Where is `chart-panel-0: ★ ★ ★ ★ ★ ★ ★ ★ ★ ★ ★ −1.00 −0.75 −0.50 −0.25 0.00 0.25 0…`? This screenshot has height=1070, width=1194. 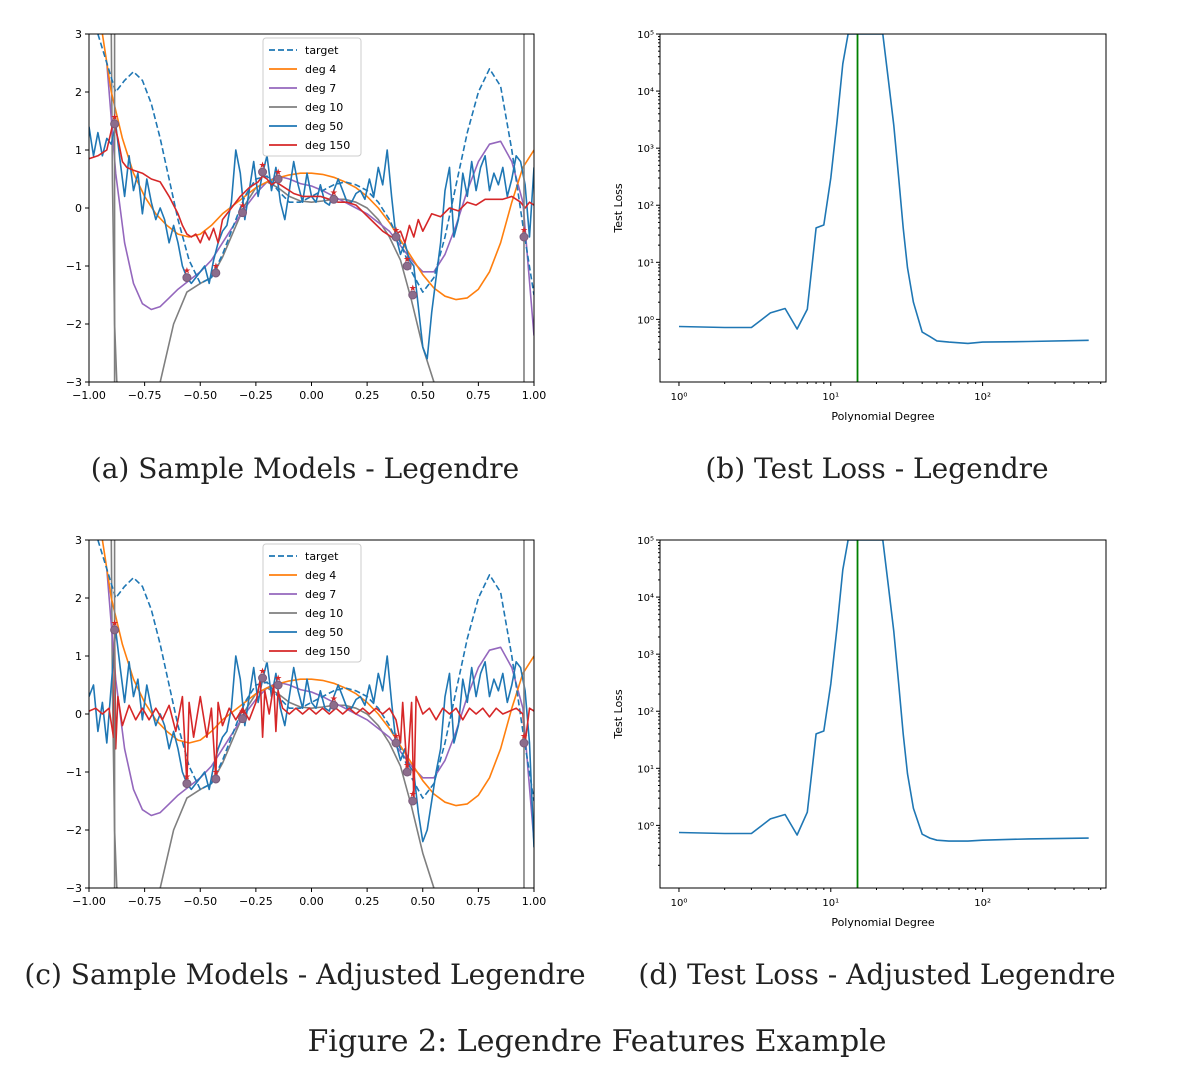 chart-panel-0: ★ ★ ★ ★ ★ ★ ★ ★ ★ ★ ★ −1.00 −0.75 −0.50 −0.25 0.00 0.25 0… is located at coordinates (306, 215).